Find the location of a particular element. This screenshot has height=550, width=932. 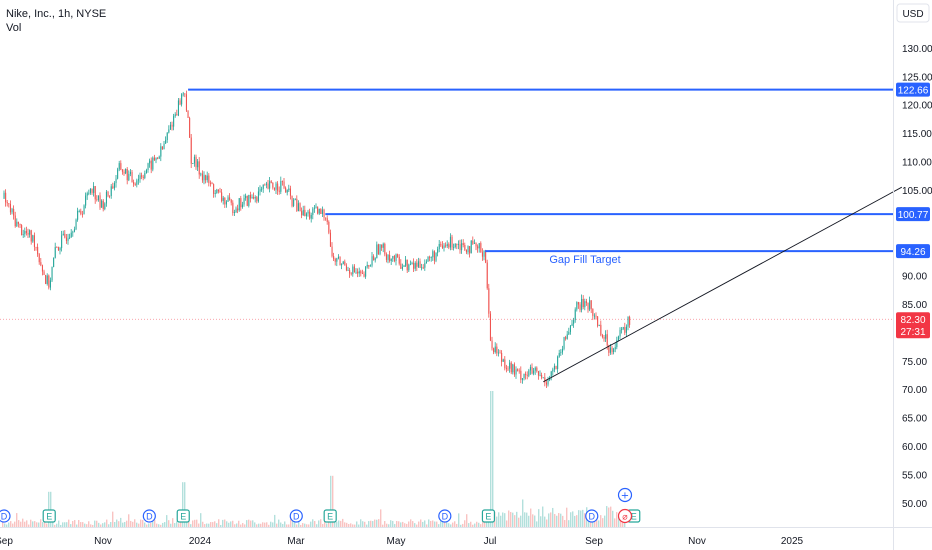

last-price-label: 82.30 is located at coordinates (912, 320).